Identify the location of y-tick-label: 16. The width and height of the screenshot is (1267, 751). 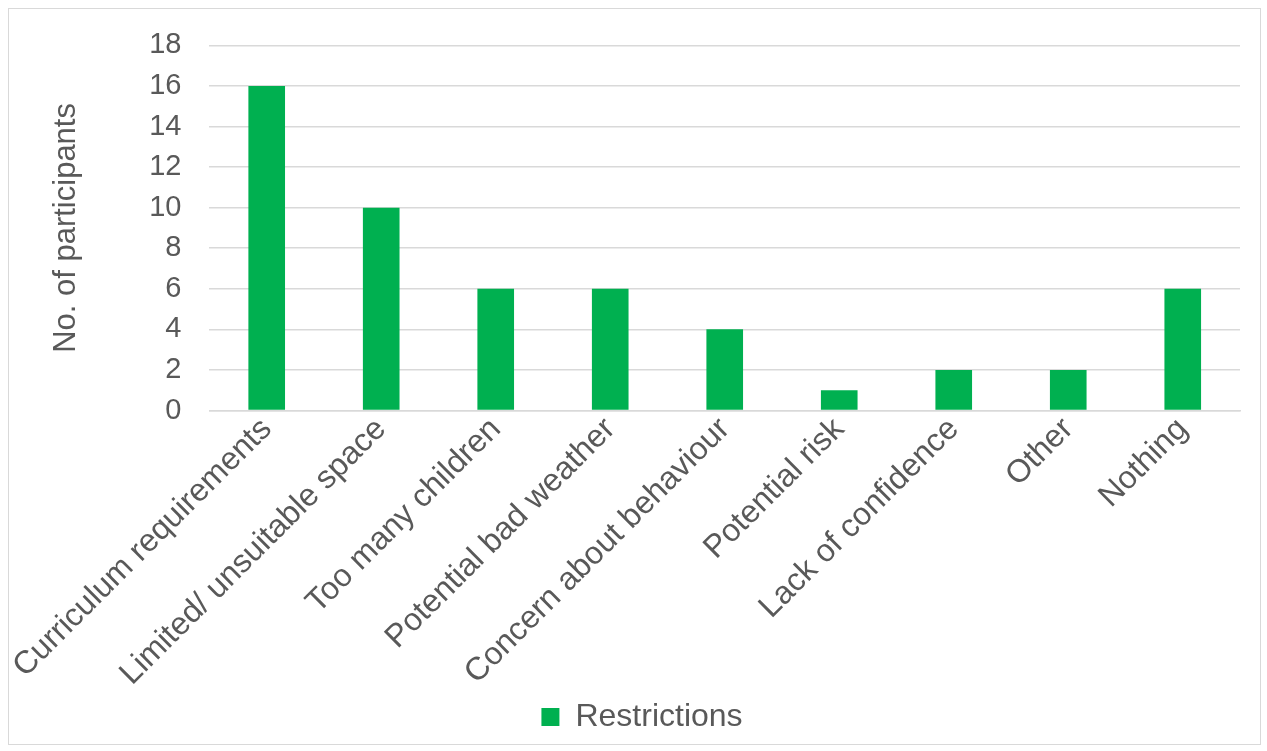
(165, 83).